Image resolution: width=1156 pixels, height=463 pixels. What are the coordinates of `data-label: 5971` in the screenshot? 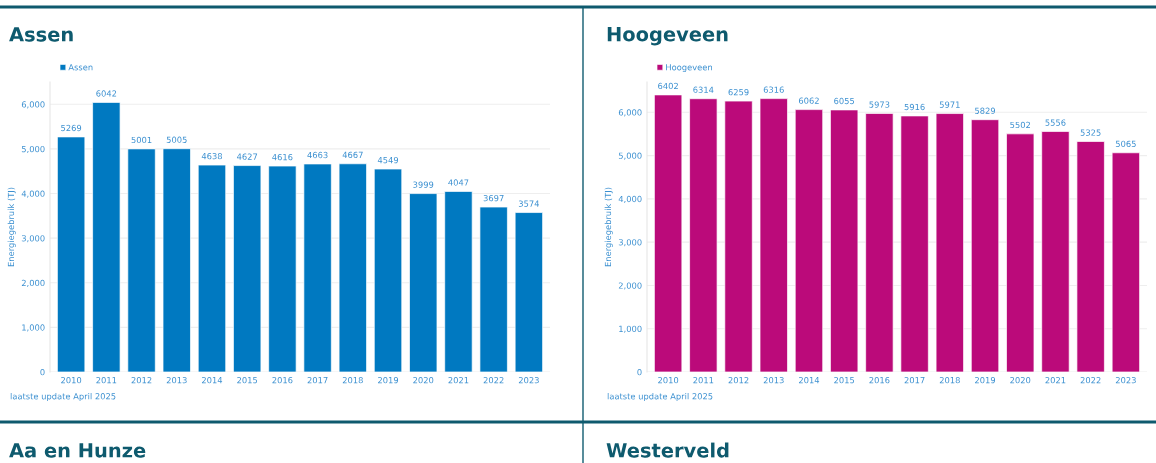 It's located at (949, 104).